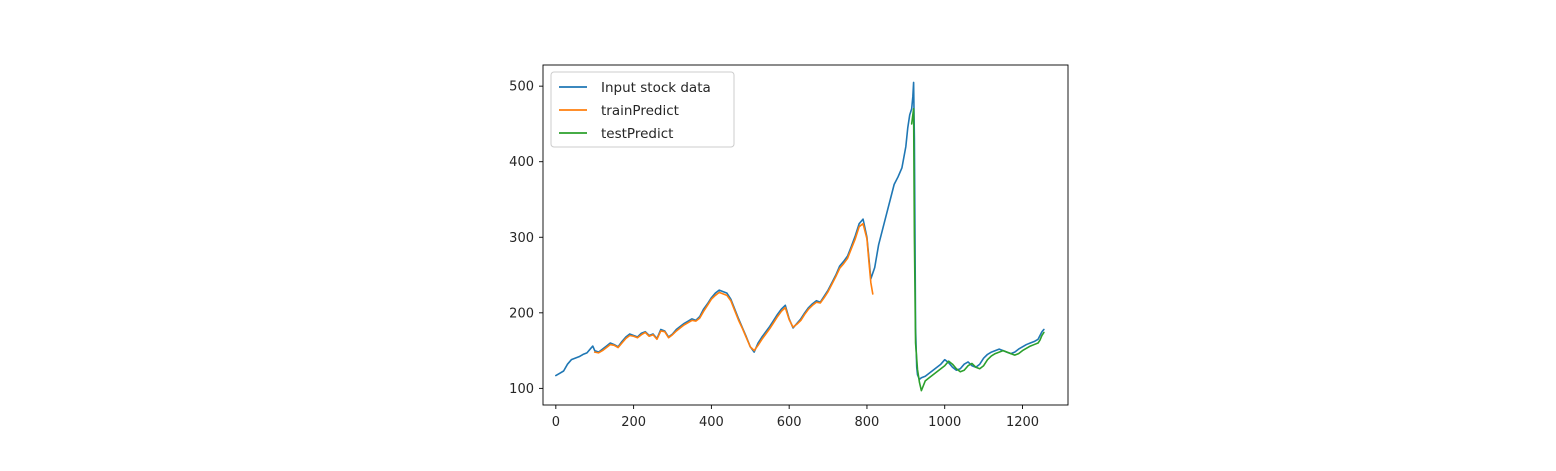 This screenshot has width=1556, height=471. What do you see at coordinates (521, 389) in the screenshot?
I see `y-tick-label: 100` at bounding box center [521, 389].